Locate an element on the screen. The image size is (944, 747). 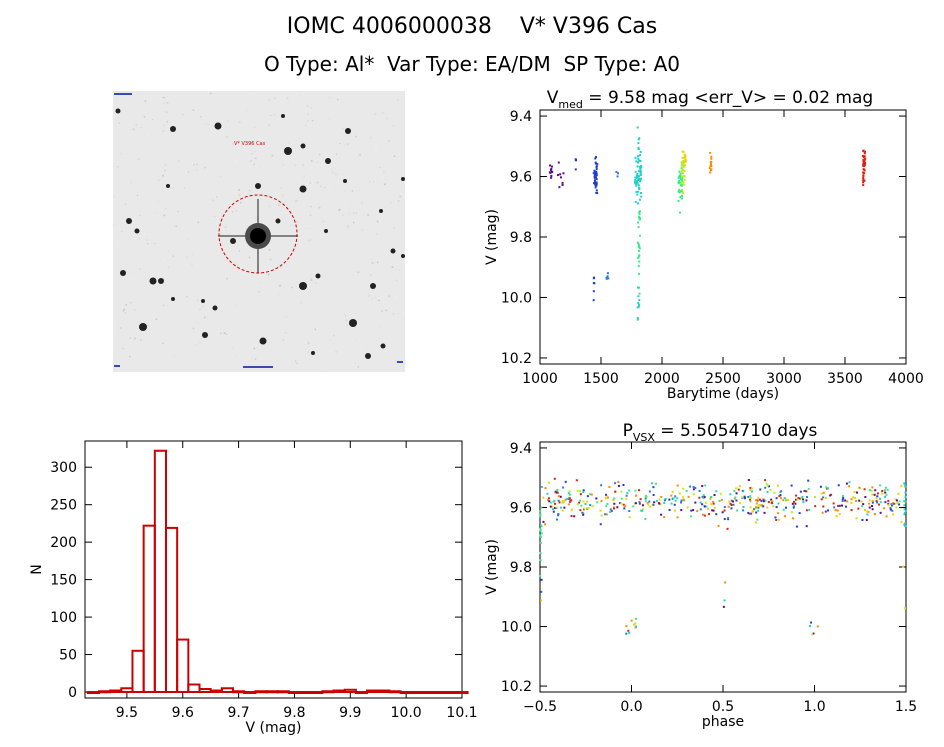
x-tick-label: 9.9 is located at coordinates (350, 713).